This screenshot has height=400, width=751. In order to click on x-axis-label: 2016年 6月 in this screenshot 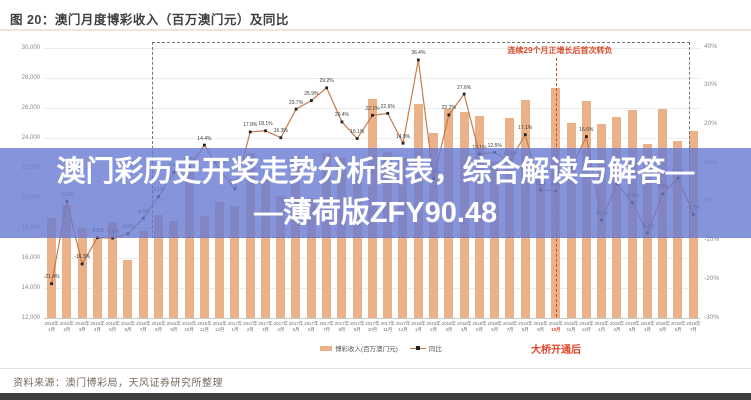, I will do `click(128, 326)`.